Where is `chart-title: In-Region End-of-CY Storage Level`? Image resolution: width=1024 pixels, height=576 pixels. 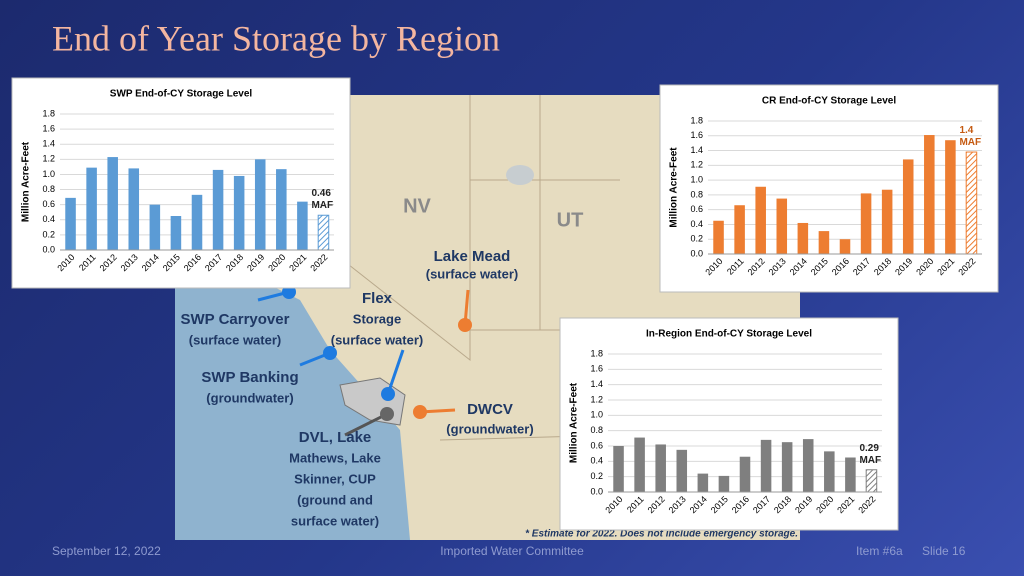
chart-title: In-Region End-of-CY Storage Level is located at coordinates (729, 334).